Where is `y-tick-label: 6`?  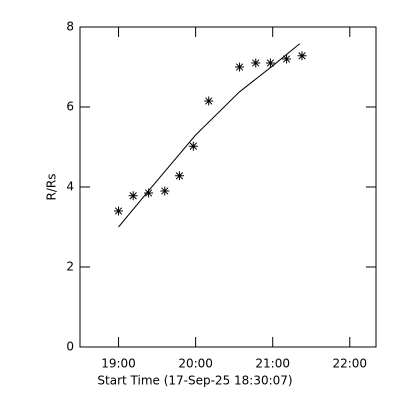 y-tick-label: 6 is located at coordinates (70, 107).